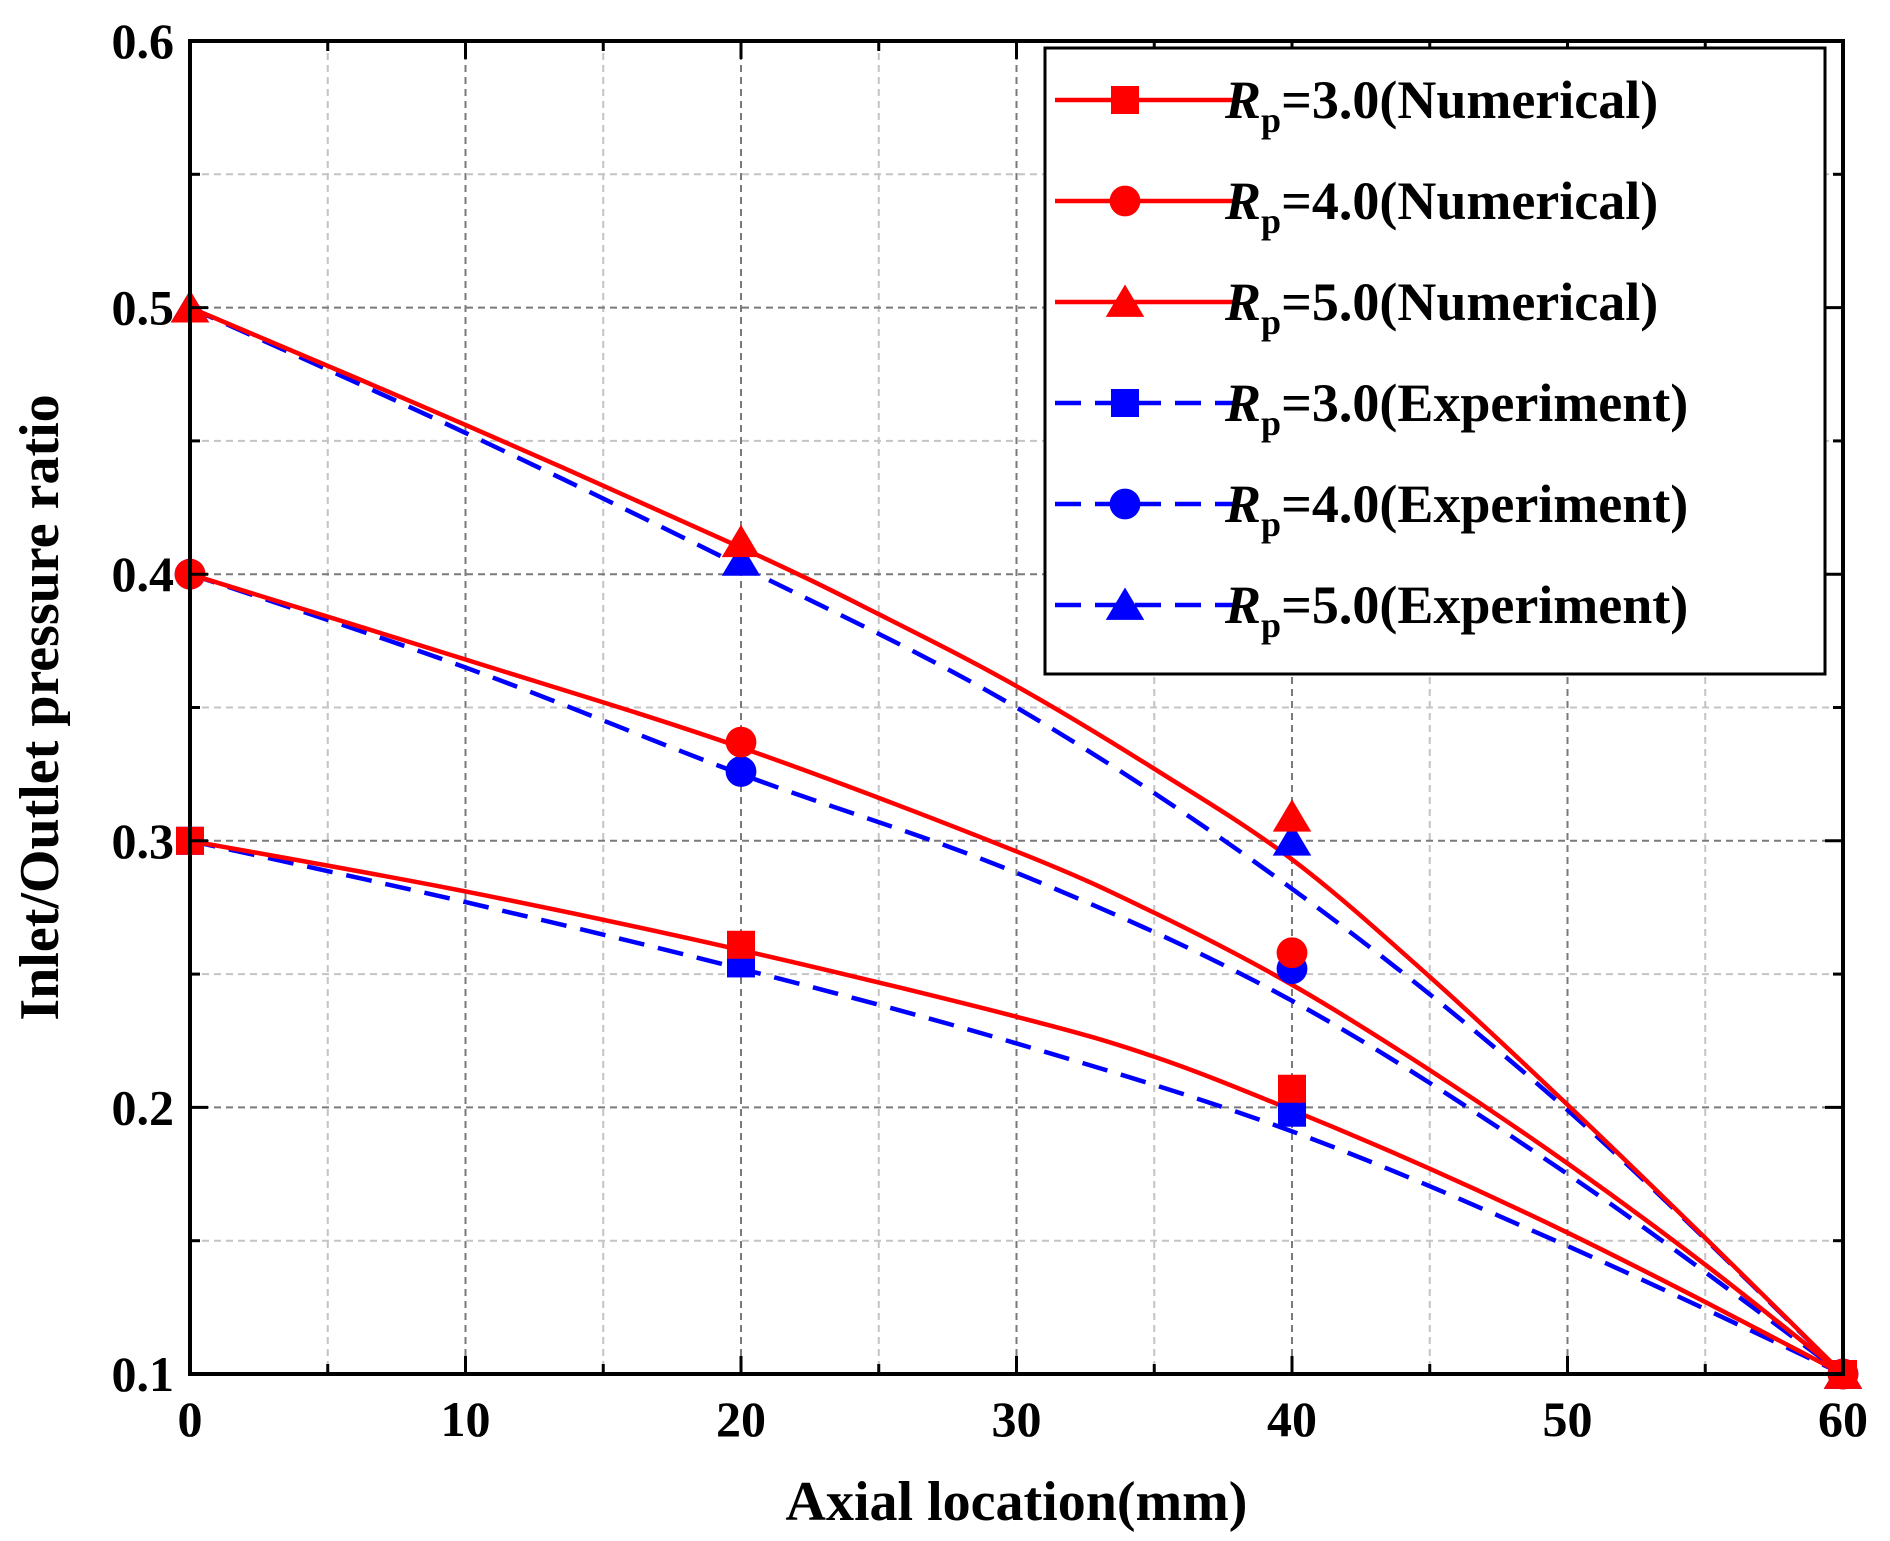 This screenshot has height=1541, width=1890. Describe the element at coordinates (143, 1374) in the screenshot. I see `y-tick-label: 0.1` at that location.